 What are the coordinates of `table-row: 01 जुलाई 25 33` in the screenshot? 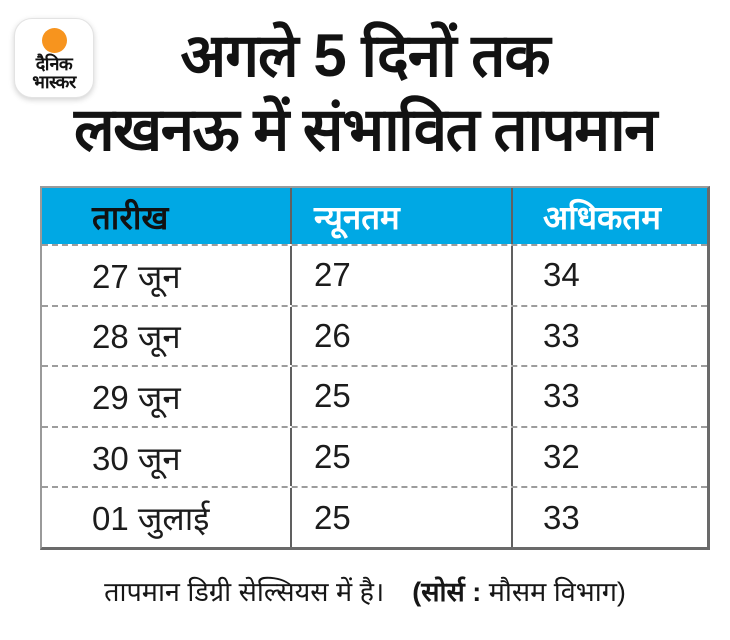 It's located at (374, 516).